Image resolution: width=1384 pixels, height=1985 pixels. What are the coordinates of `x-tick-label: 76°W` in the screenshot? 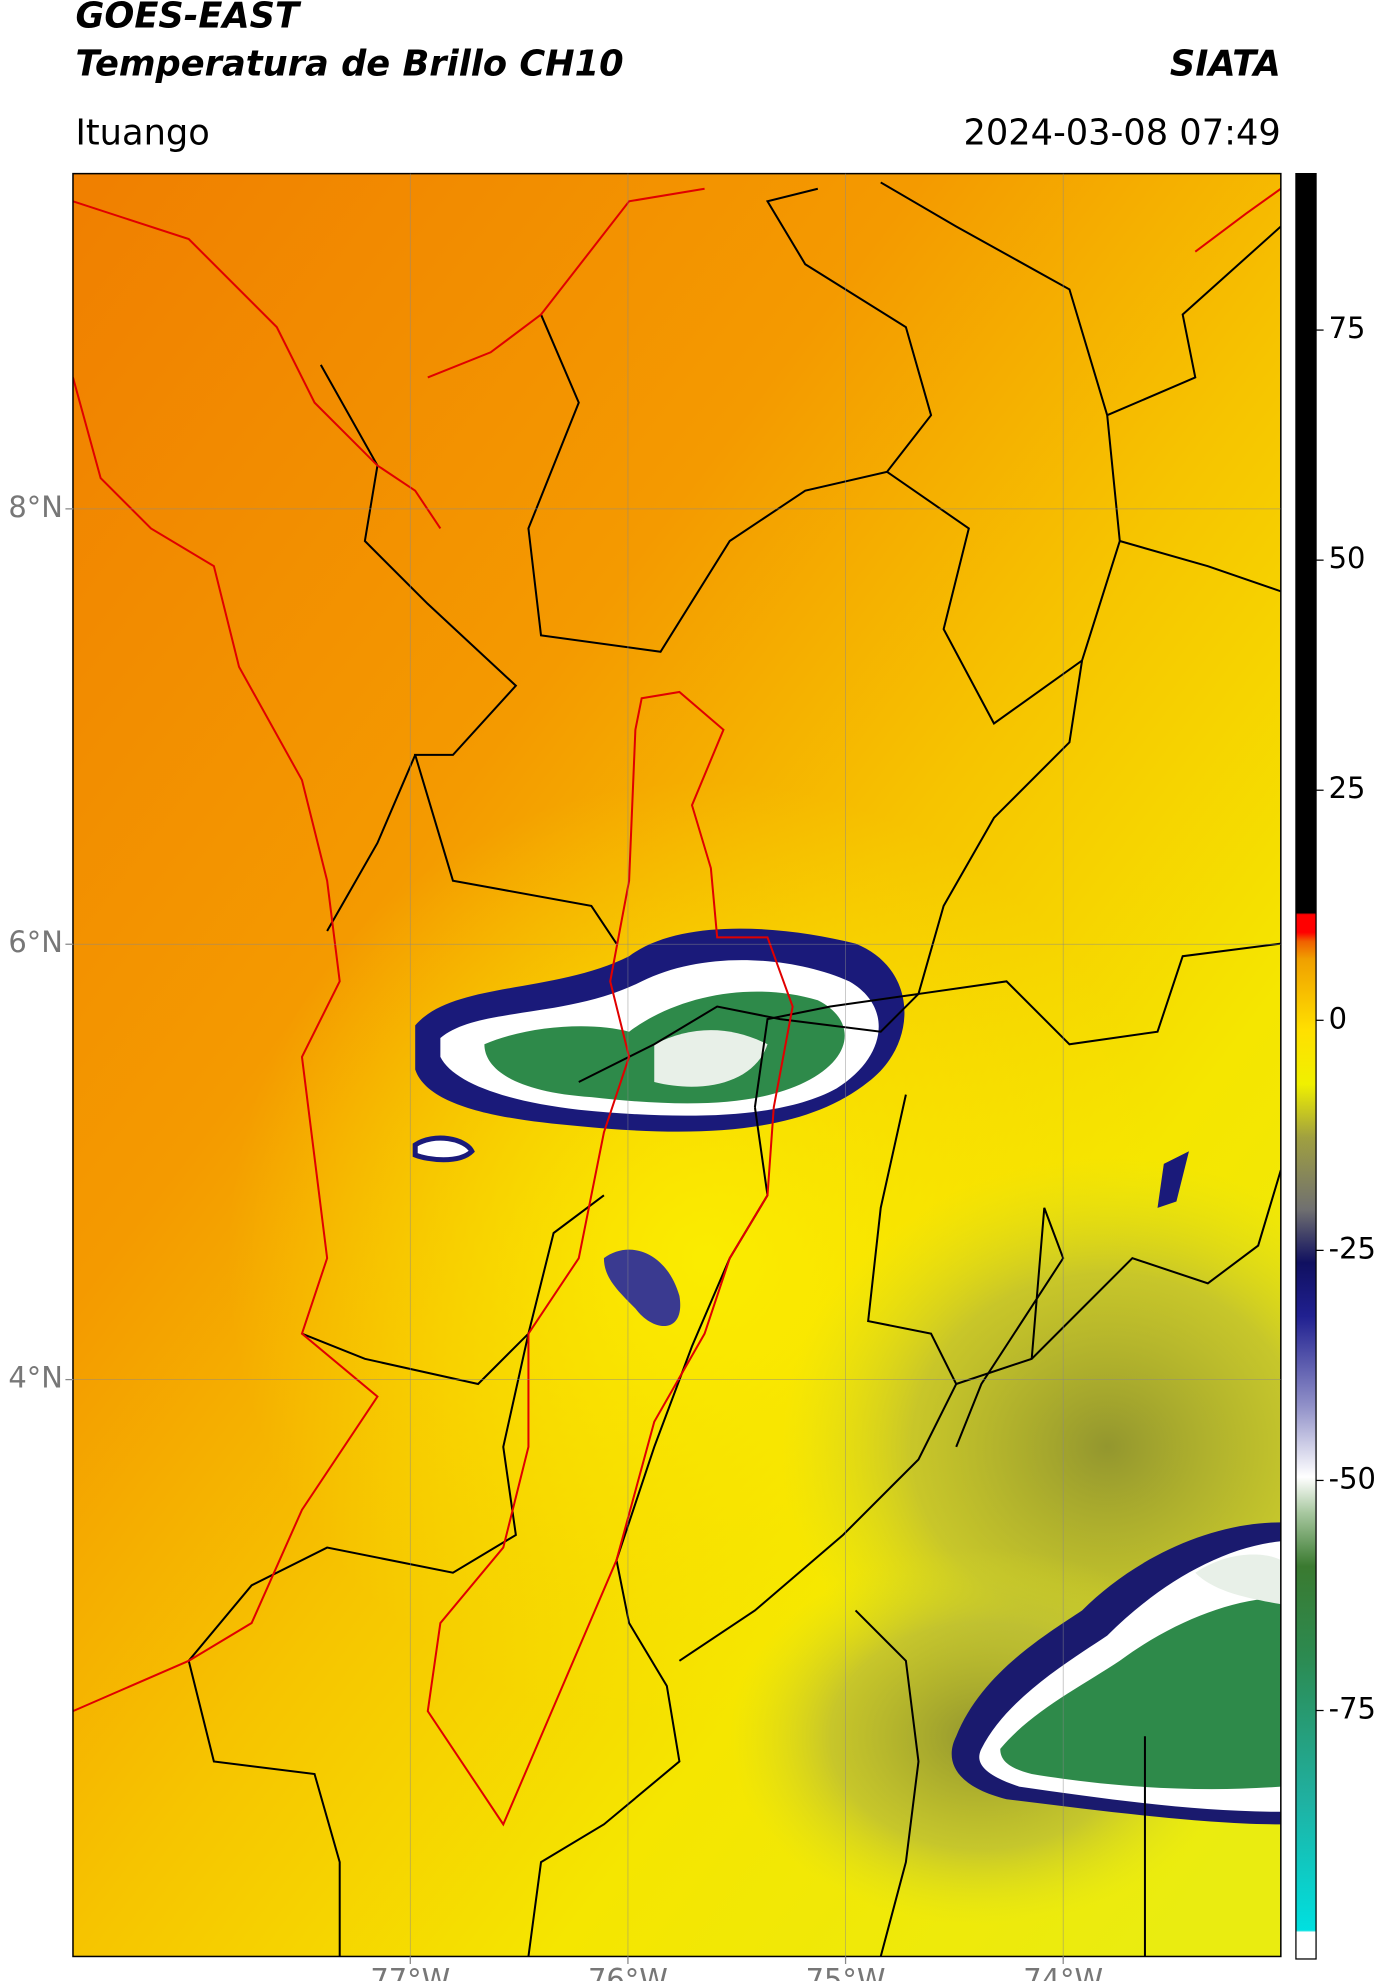 It's located at (628, 1972).